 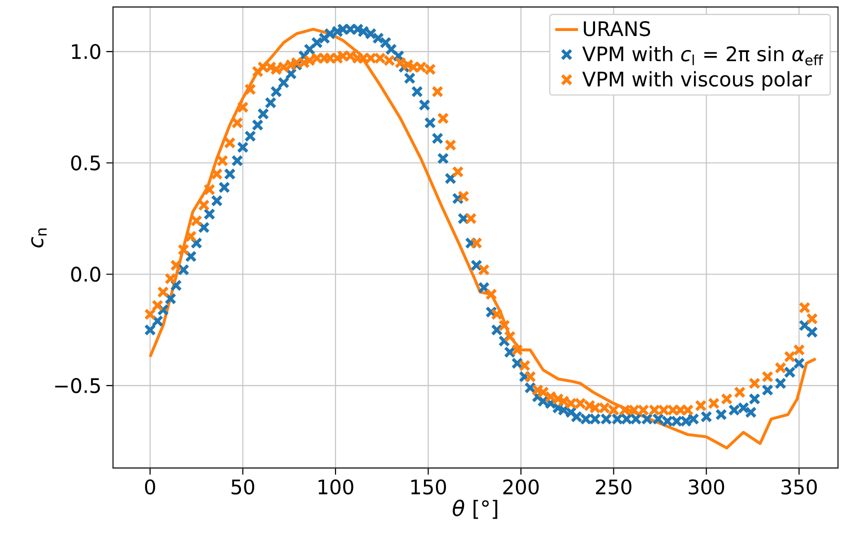 I want to click on x-tick-label: 300, so click(x=706, y=486).